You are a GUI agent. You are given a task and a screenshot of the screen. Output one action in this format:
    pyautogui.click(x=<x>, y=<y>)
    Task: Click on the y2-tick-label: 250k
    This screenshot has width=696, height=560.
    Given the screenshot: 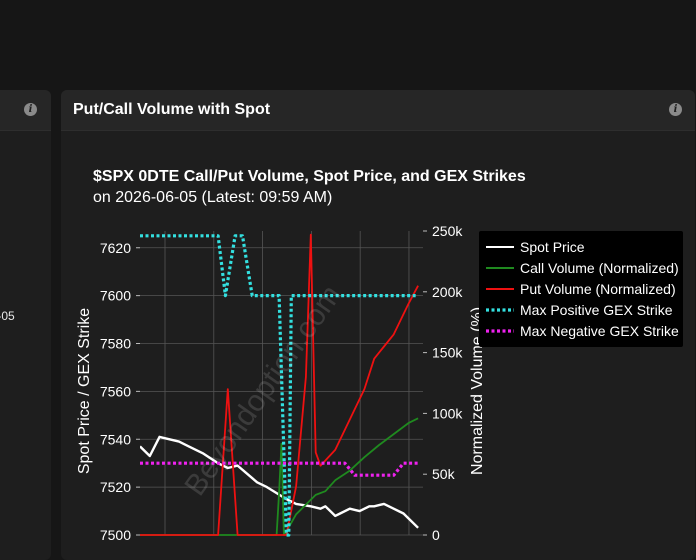 What is the action you would take?
    pyautogui.click(x=447, y=231)
    